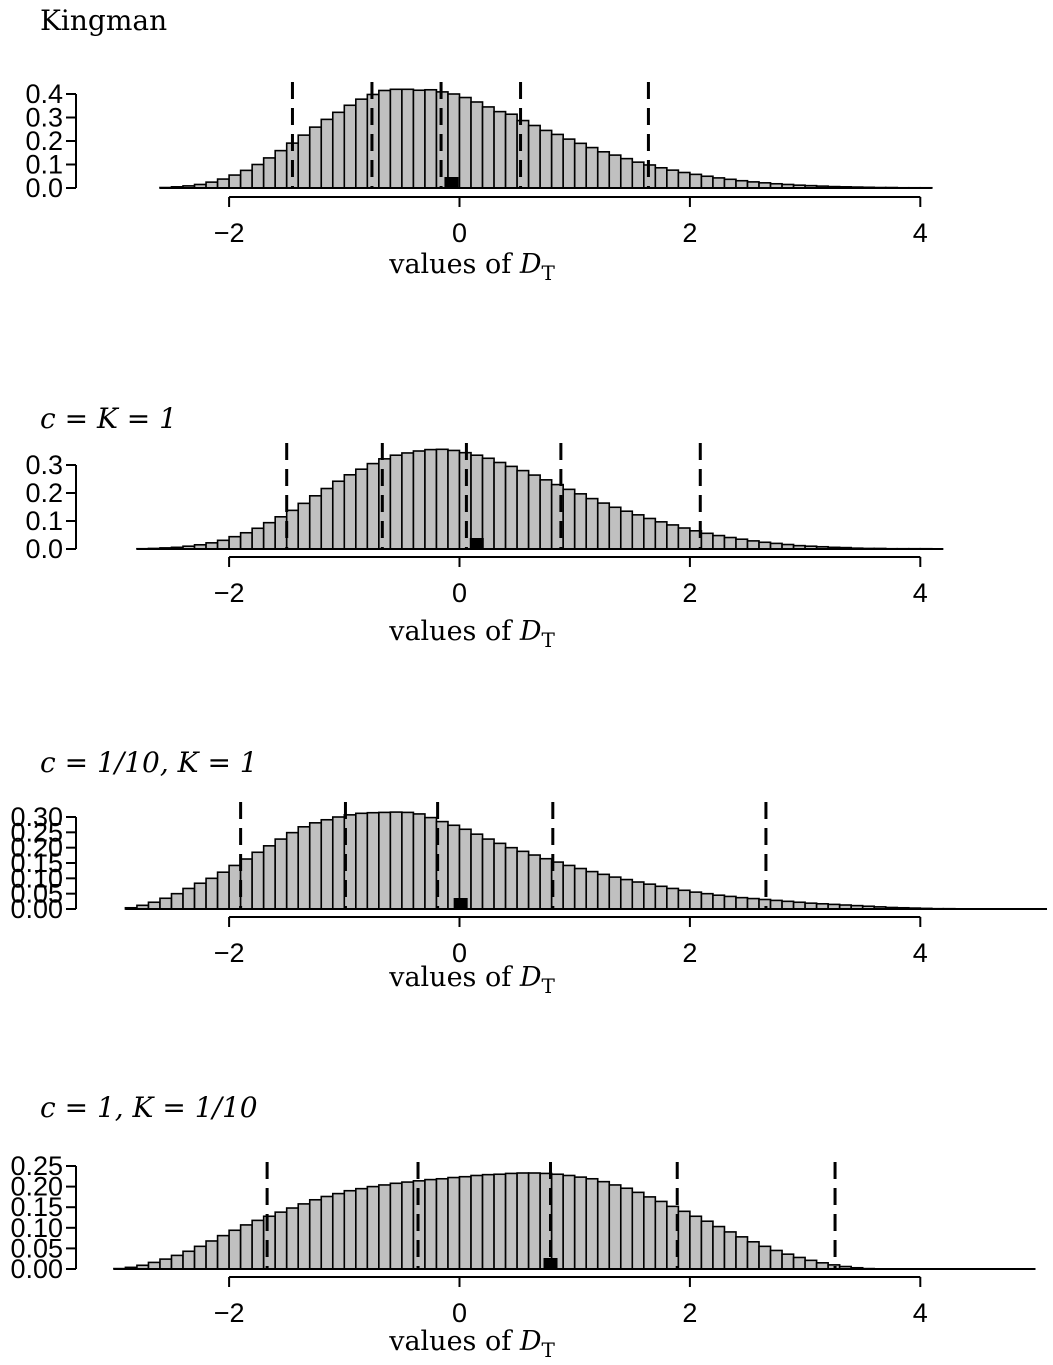 This screenshot has width=1053, height=1365. What do you see at coordinates (920, 233) in the screenshot?
I see `x-tick-label: 4` at bounding box center [920, 233].